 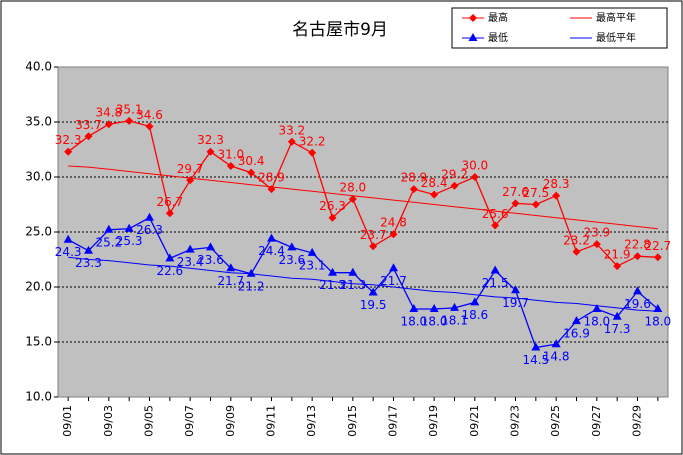 I want to click on data-label: 33.2, so click(x=291, y=130).